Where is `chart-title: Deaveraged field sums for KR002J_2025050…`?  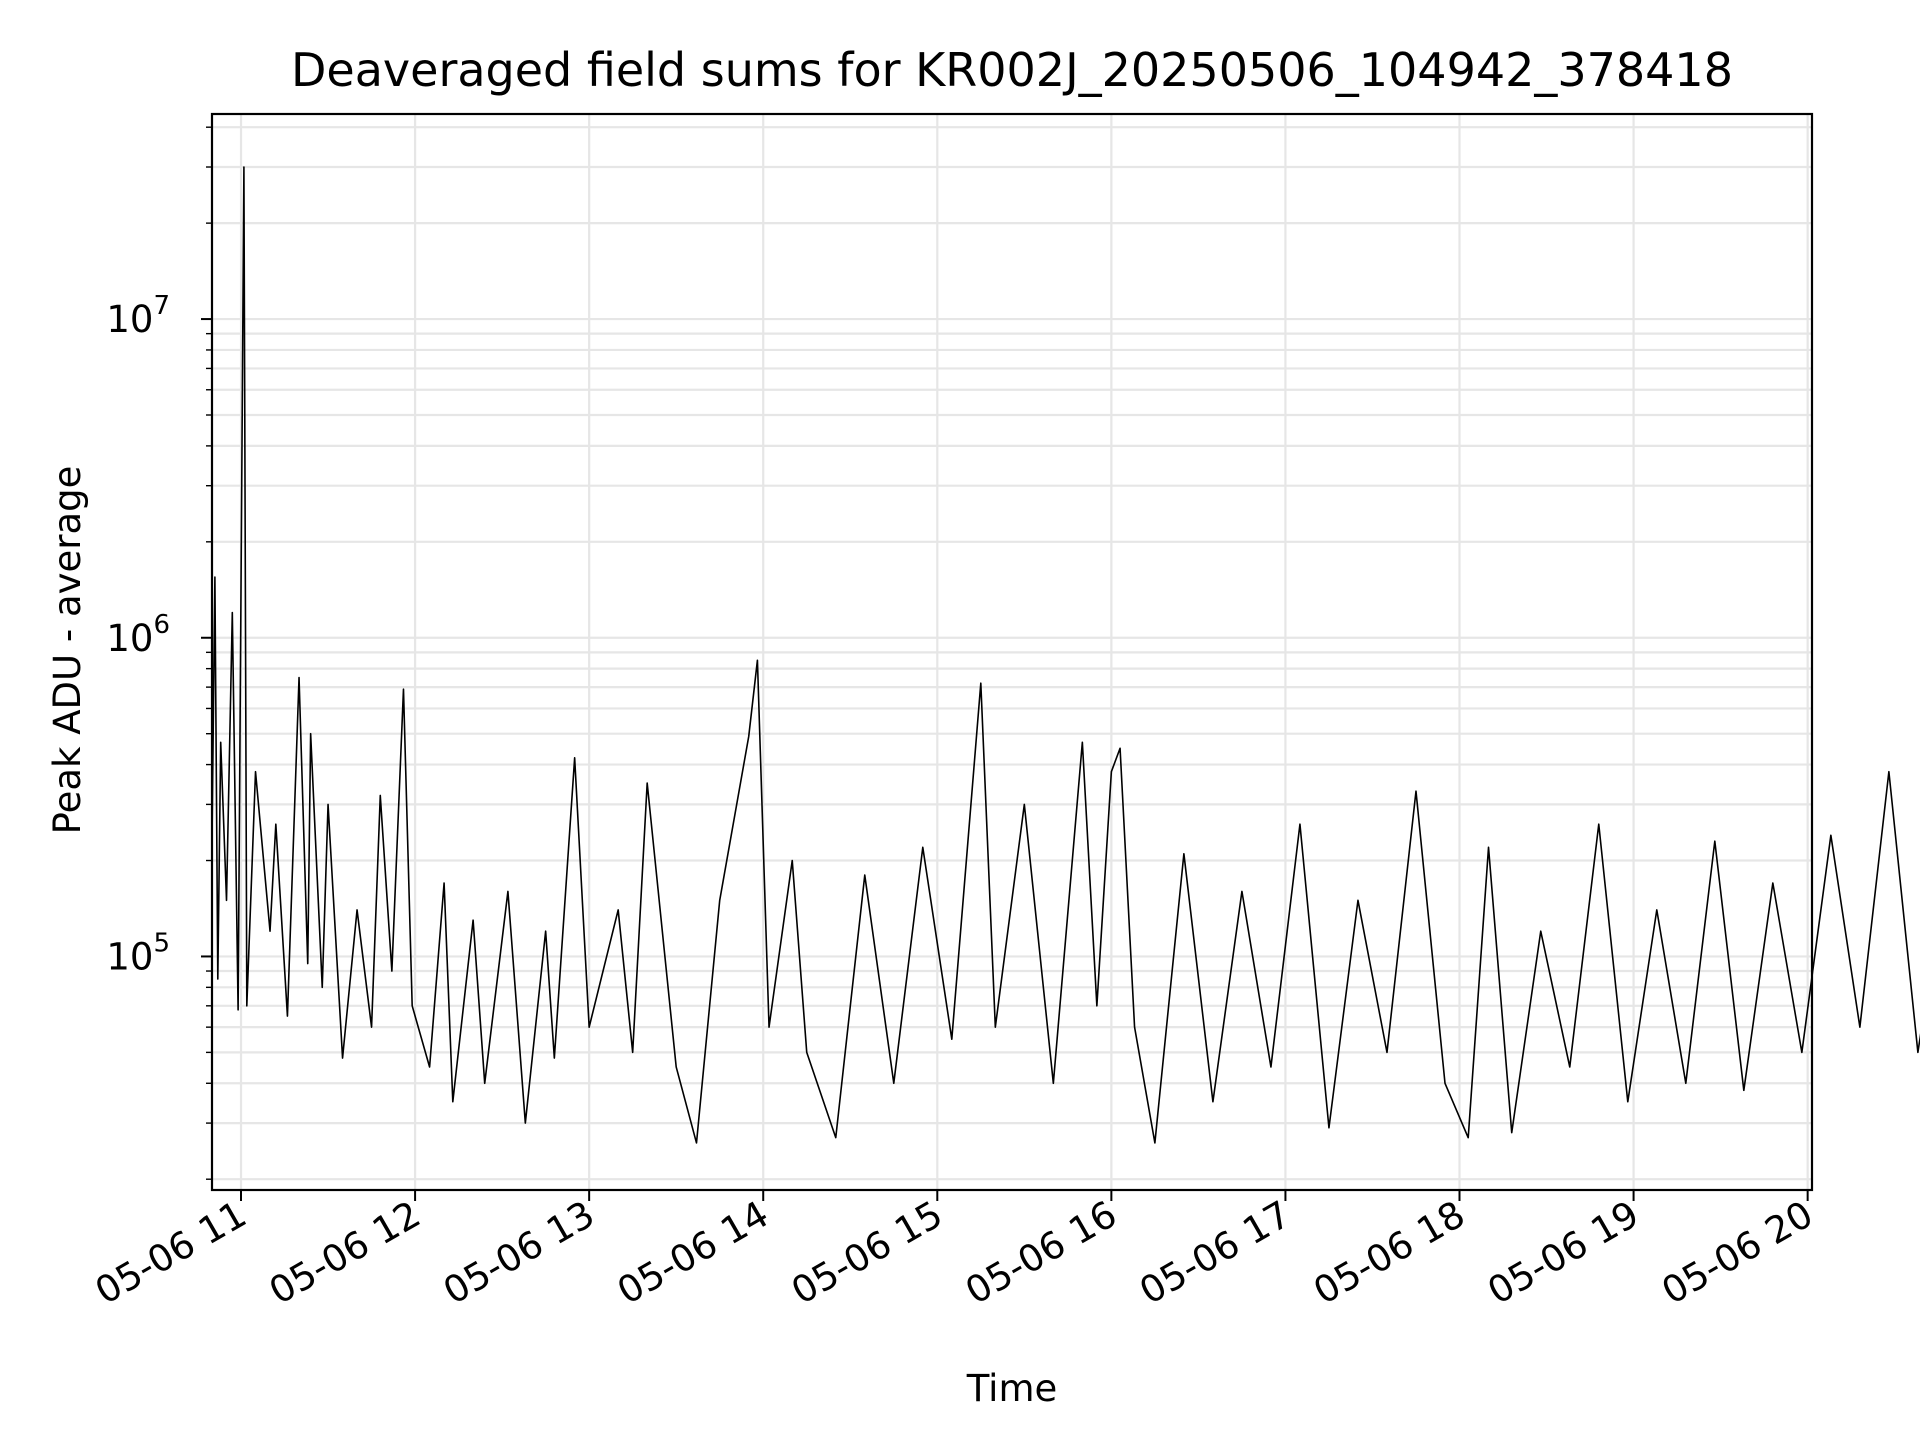
chart-title: Deaveraged field sums for KR002J_2025050… is located at coordinates (1012, 70).